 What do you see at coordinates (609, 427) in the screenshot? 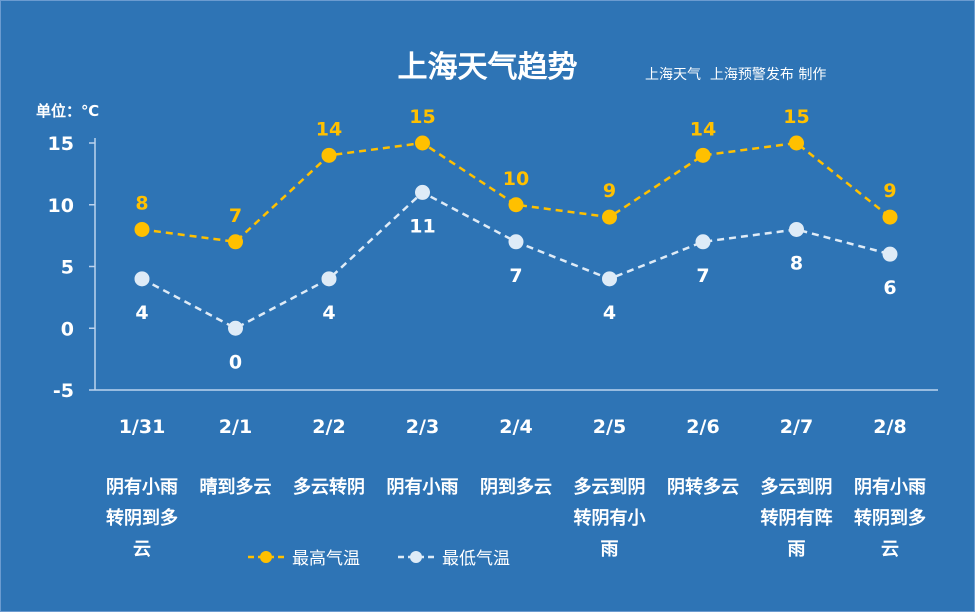
I see `x-tick-label: 2/5` at bounding box center [609, 427].